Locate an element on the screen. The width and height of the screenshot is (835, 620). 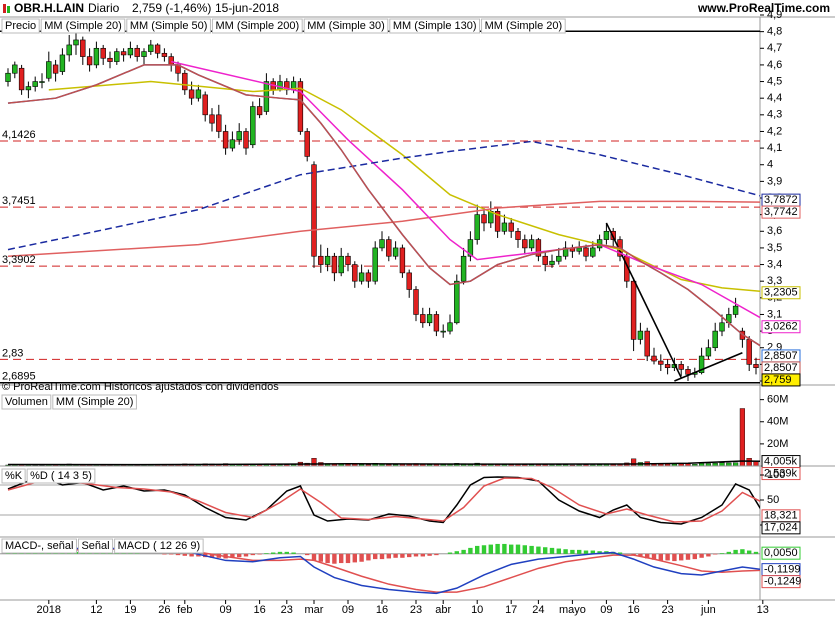
last-value-label: 2,8507 is located at coordinates (781, 368).